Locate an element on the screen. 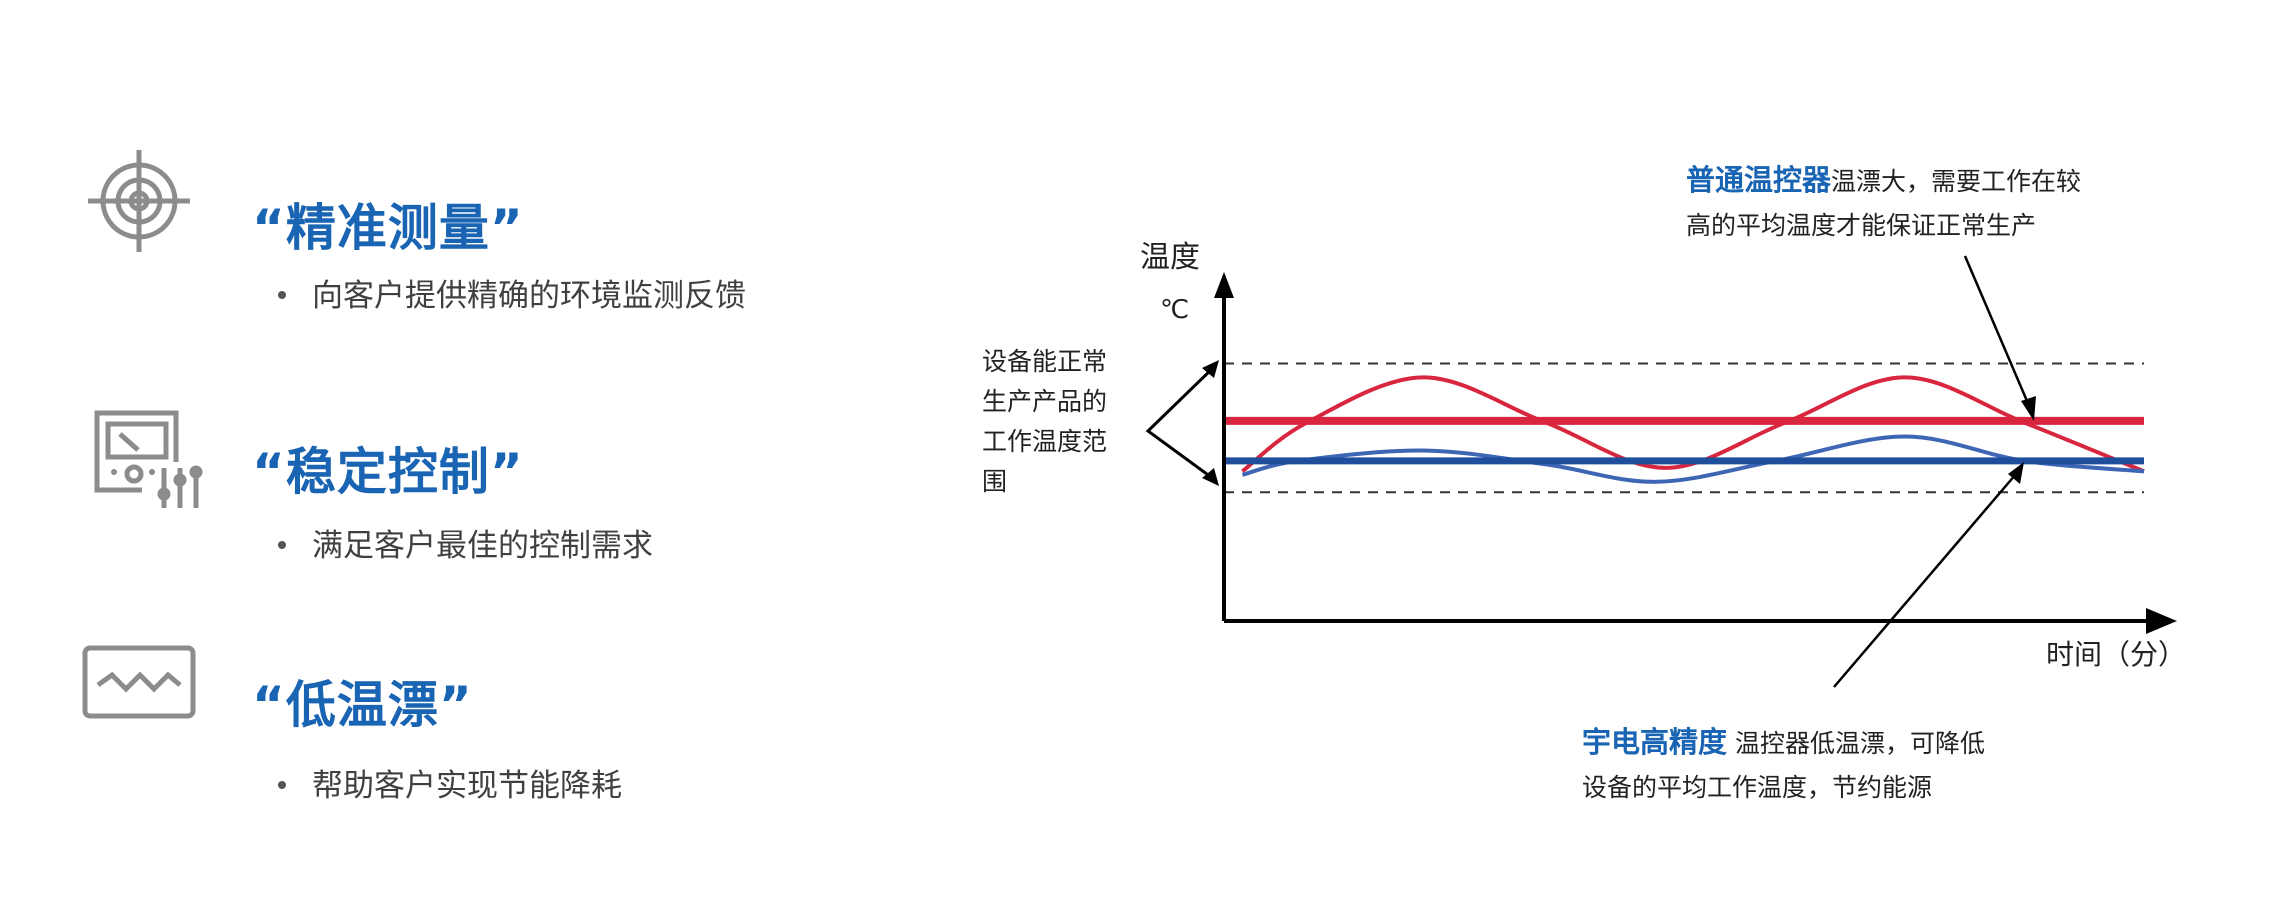  note-highlight: 宇电高精度 is located at coordinates (1655, 742).